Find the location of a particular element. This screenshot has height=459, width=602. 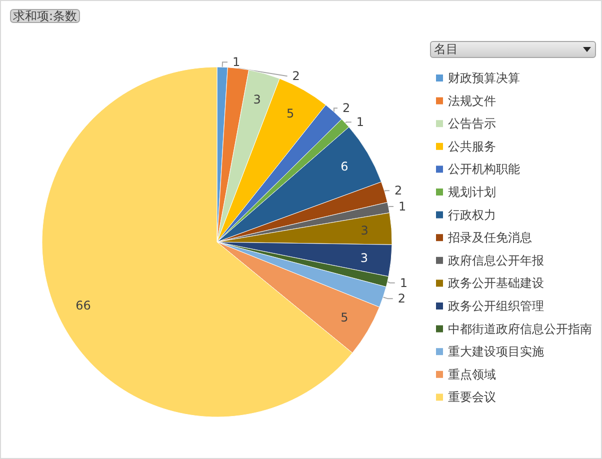

legend-label: 中都街道政府信息公开指南 is located at coordinates (520, 329).